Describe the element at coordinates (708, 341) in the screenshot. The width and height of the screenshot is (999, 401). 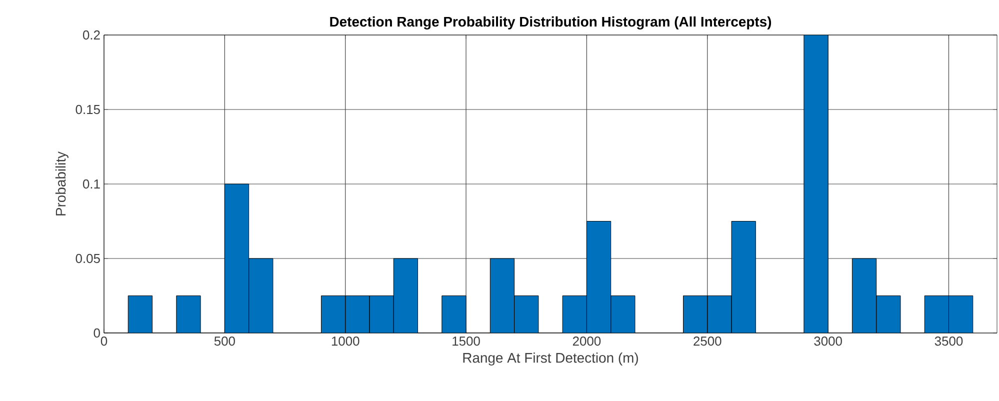
I see `x-tick-label: 2500` at that location.